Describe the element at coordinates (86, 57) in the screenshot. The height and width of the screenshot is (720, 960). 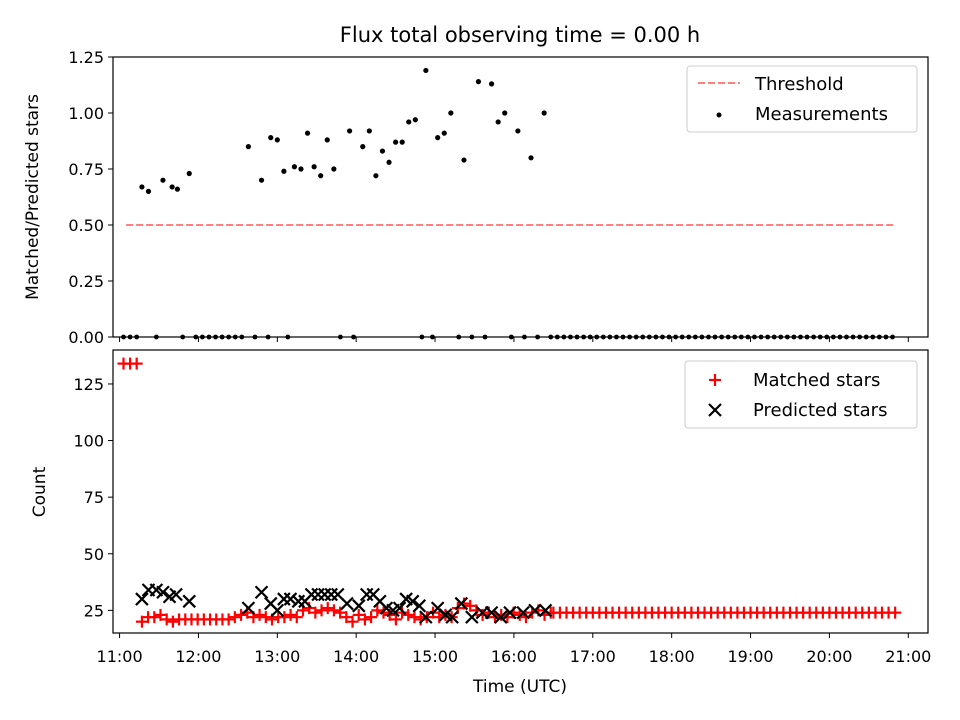
I see `top-y-tick-label: 1.25` at that location.